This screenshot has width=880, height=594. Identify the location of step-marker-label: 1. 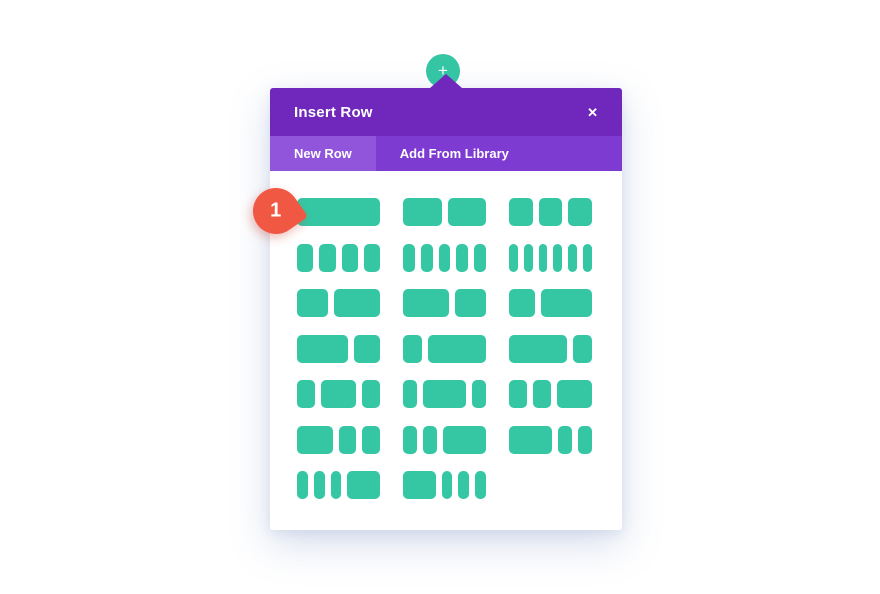
(276, 211).